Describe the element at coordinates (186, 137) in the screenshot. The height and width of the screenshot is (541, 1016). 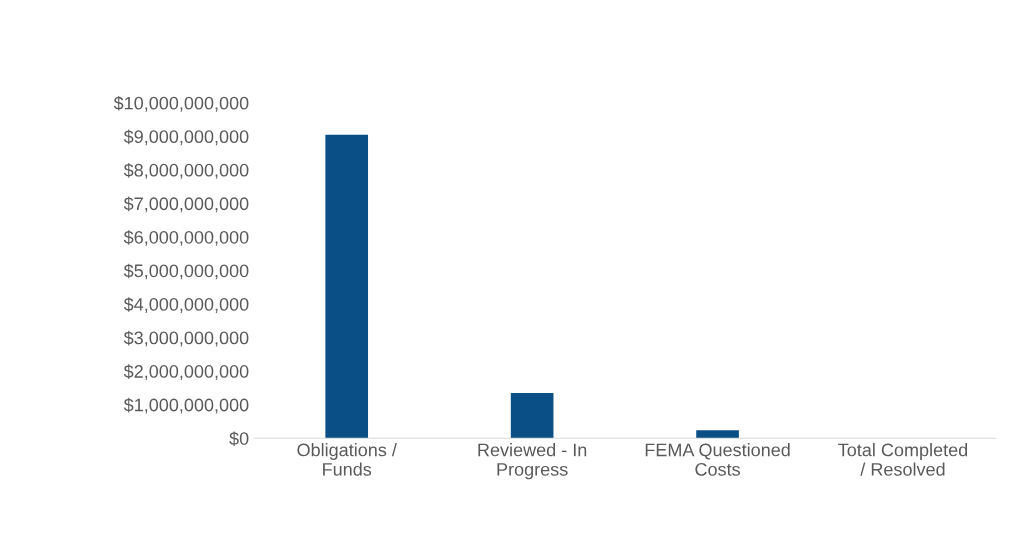
I see `y-tick-label: $9,000,000,000` at that location.